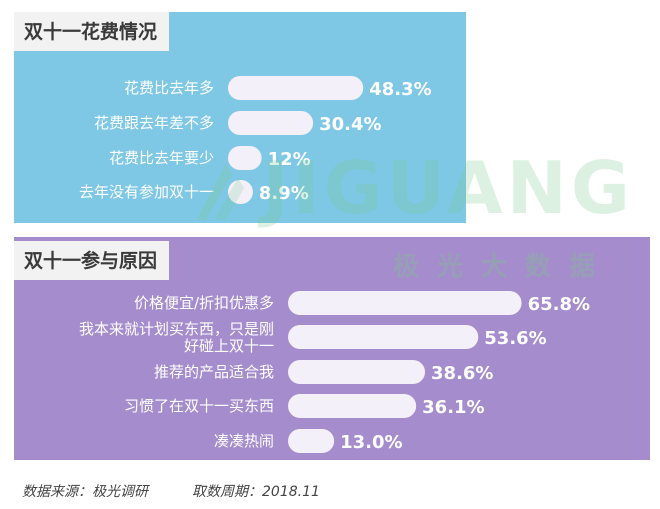  What do you see at coordinates (559, 304) in the screenshot?
I see `value-label: 65.8%` at bounding box center [559, 304].